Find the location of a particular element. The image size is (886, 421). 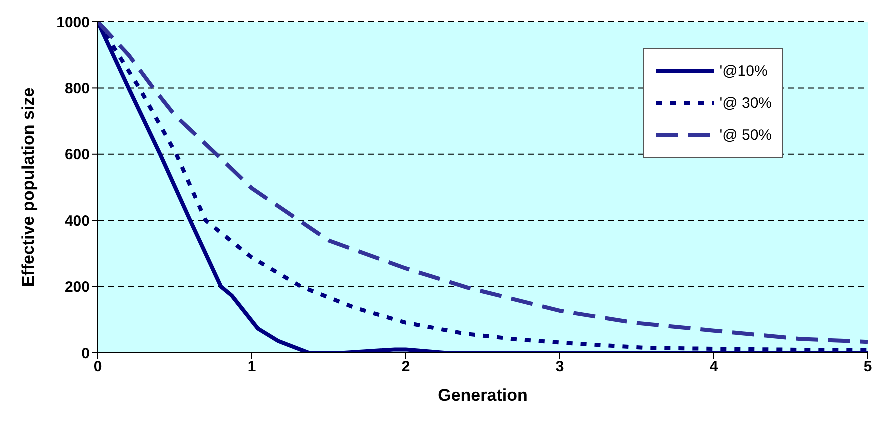

y-tick-label: 200 is located at coordinates (77, 287).